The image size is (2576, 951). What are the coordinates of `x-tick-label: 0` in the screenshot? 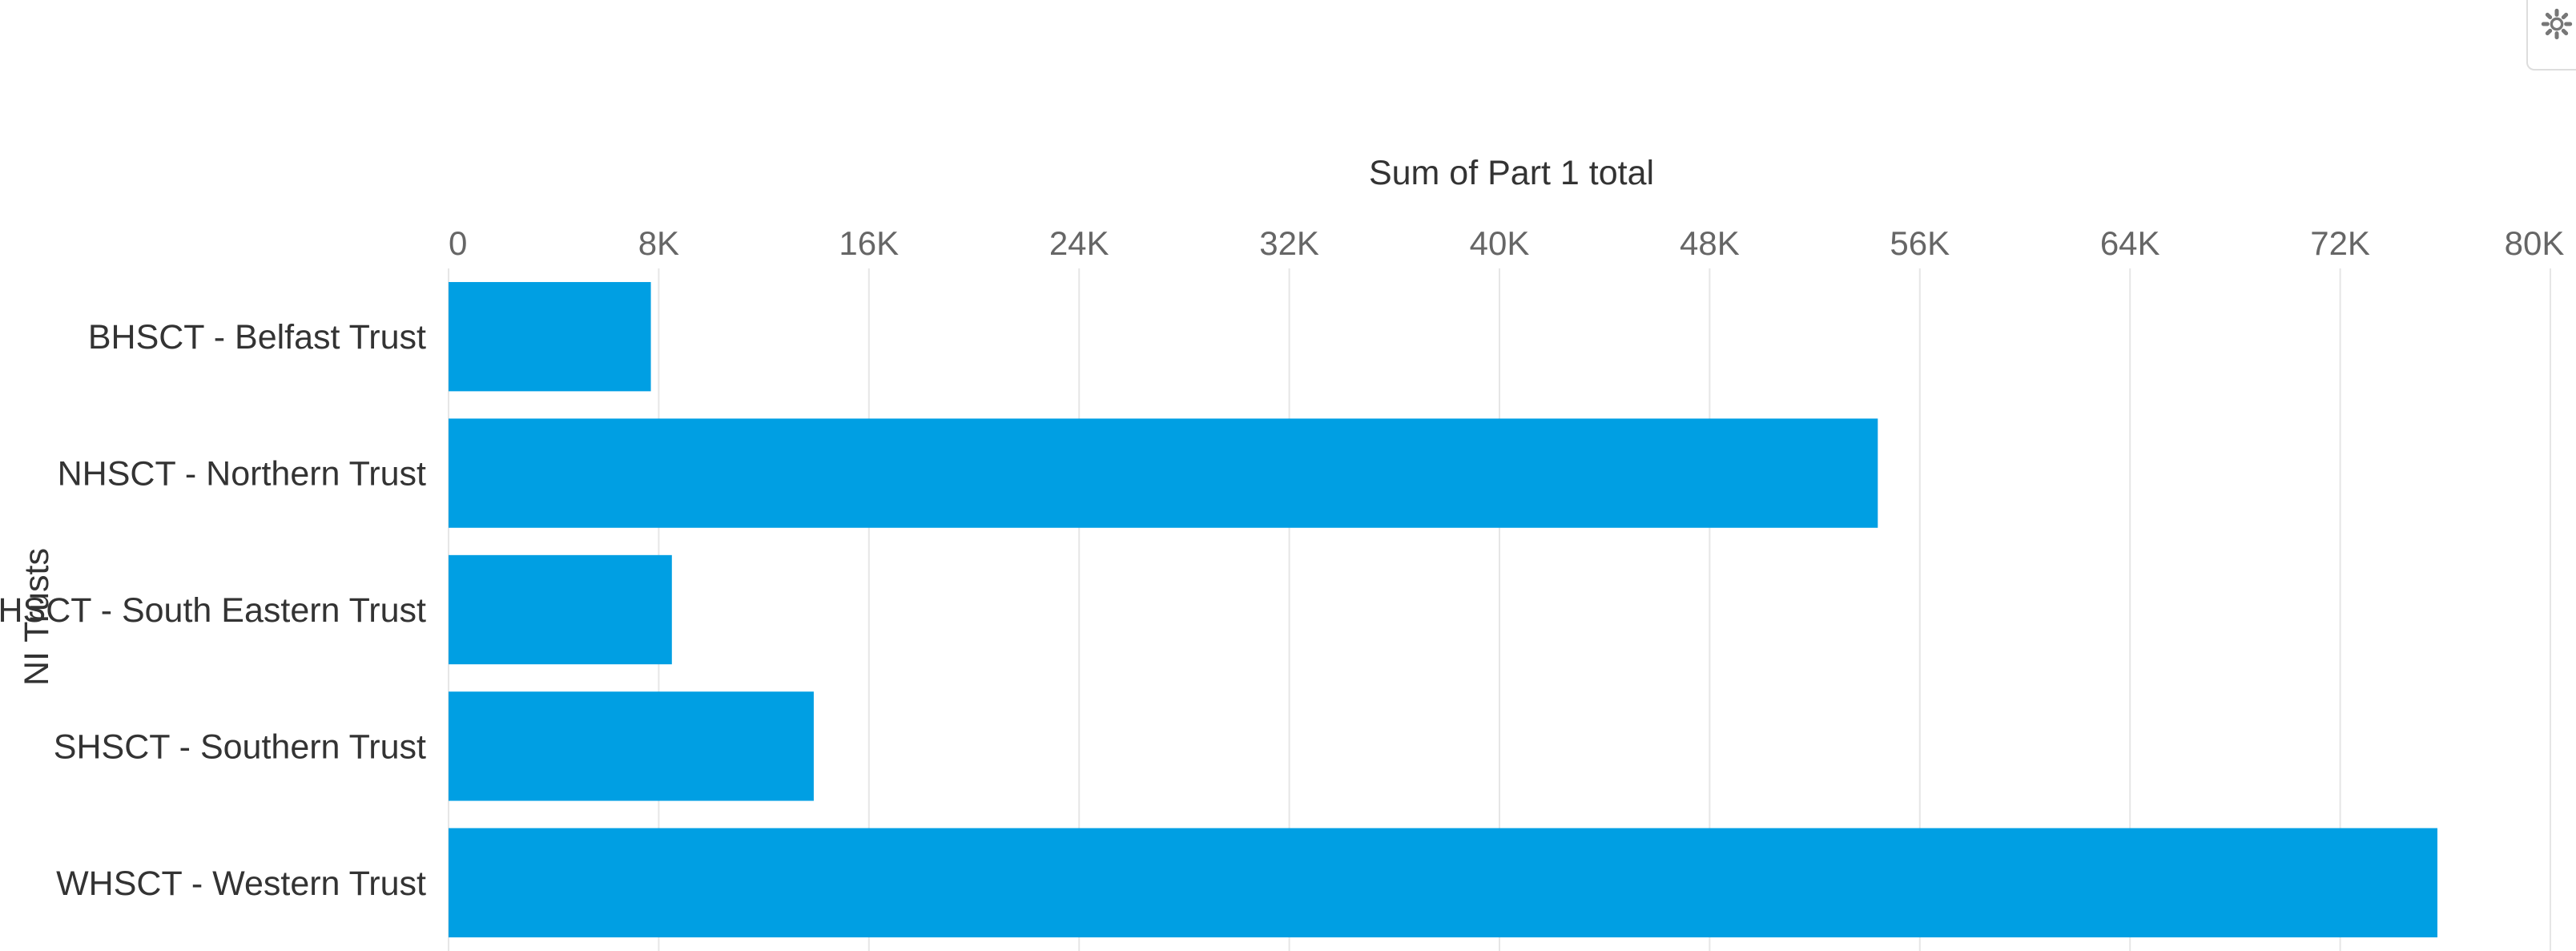 It's located at (458, 243).